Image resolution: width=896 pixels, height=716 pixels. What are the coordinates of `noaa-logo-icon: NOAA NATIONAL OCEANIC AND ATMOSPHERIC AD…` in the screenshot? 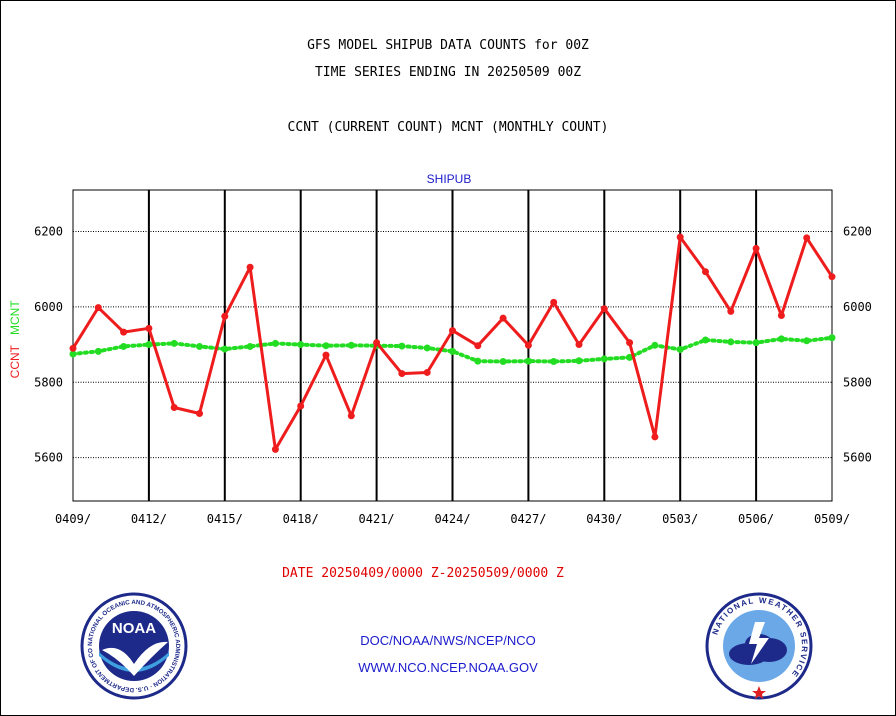 It's located at (134, 646).